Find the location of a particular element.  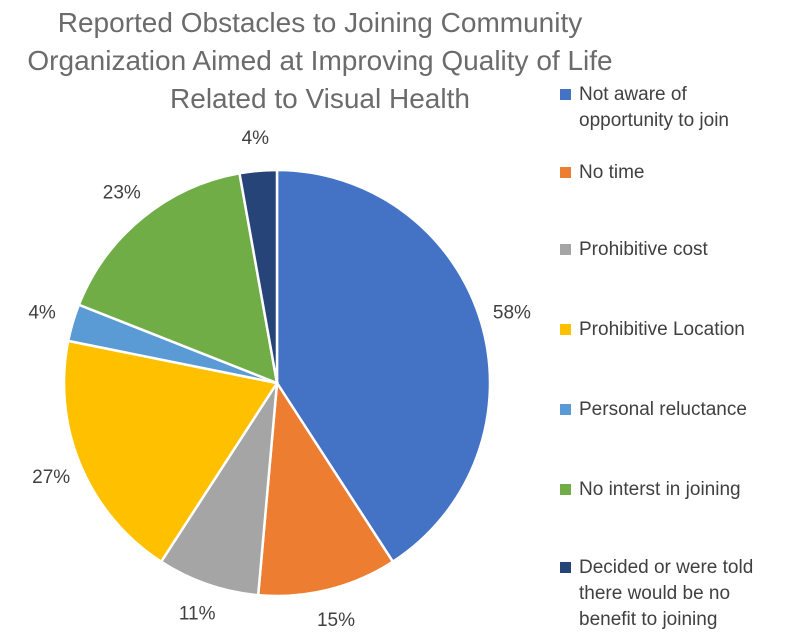

data-label-7: 4% is located at coordinates (256, 138).